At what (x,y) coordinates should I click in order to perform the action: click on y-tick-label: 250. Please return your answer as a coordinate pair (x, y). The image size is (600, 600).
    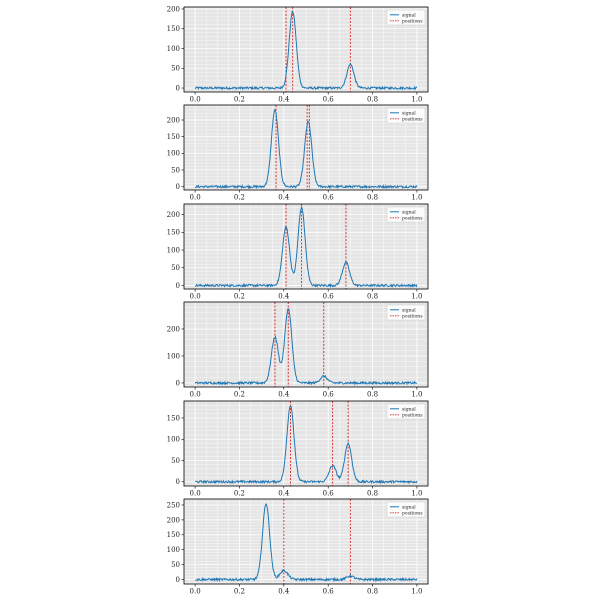
    Looking at the image, I should click on (173, 505).